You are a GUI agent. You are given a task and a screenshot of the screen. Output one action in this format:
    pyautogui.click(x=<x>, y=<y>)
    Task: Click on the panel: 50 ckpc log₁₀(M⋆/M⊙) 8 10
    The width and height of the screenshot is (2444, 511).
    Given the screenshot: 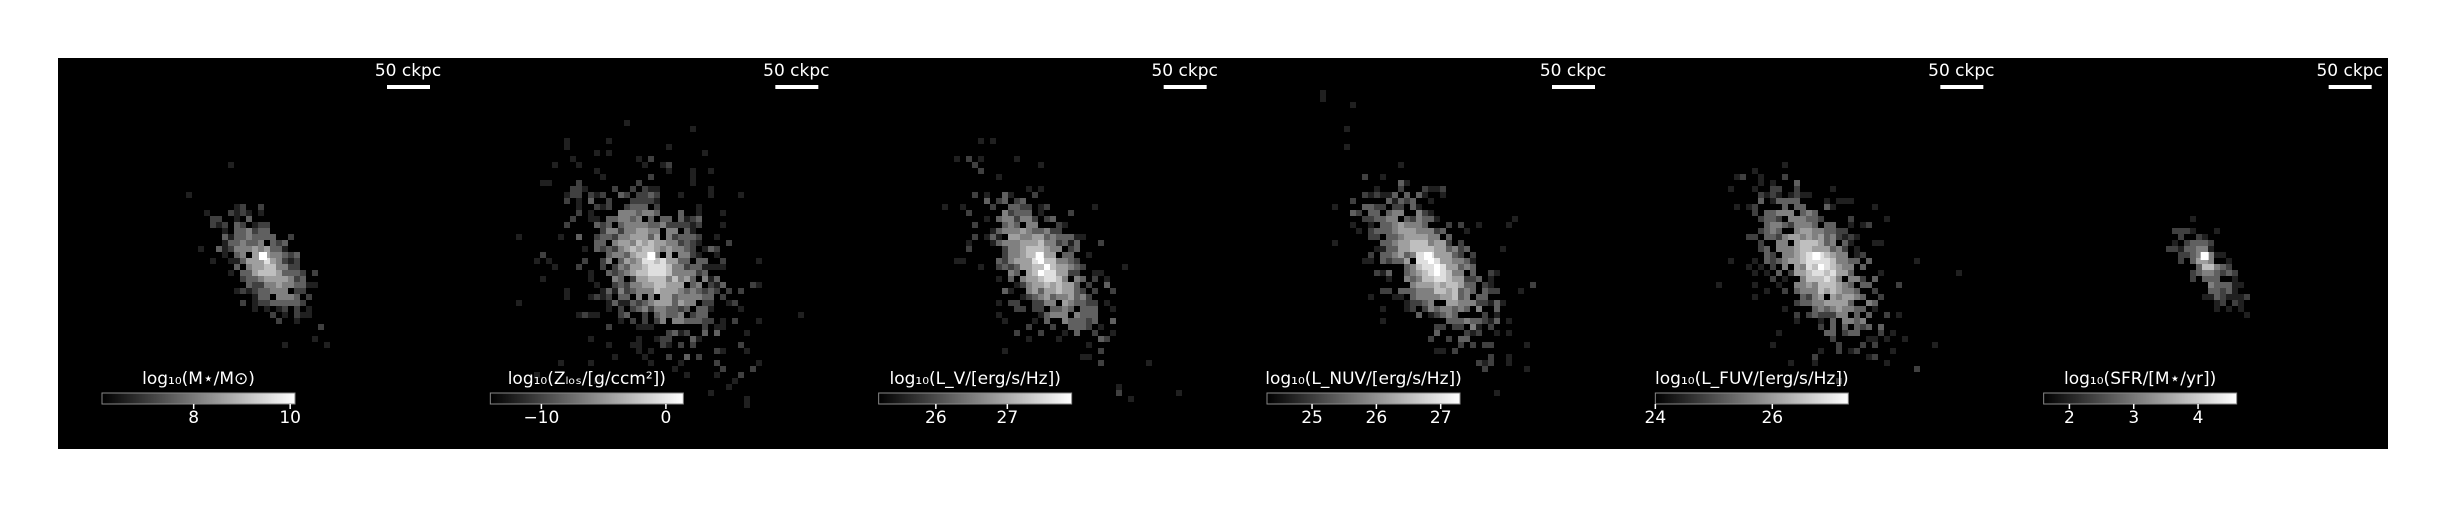 What is the action you would take?
    pyautogui.click(x=271, y=244)
    